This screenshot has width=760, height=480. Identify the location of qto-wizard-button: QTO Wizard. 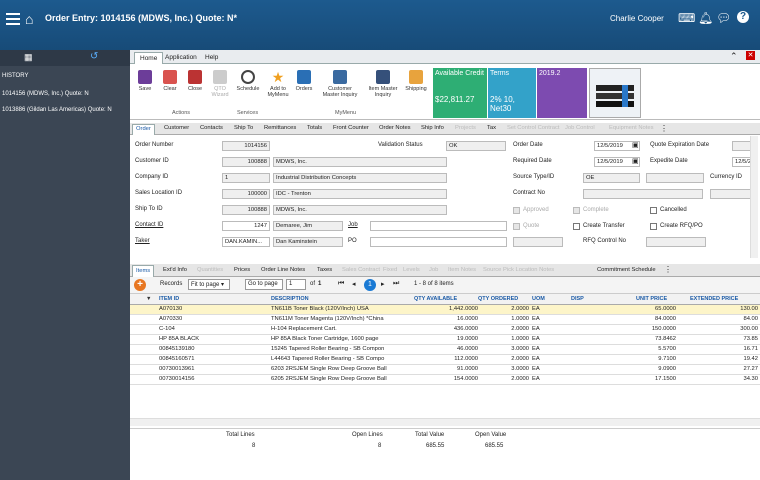
(220, 84).